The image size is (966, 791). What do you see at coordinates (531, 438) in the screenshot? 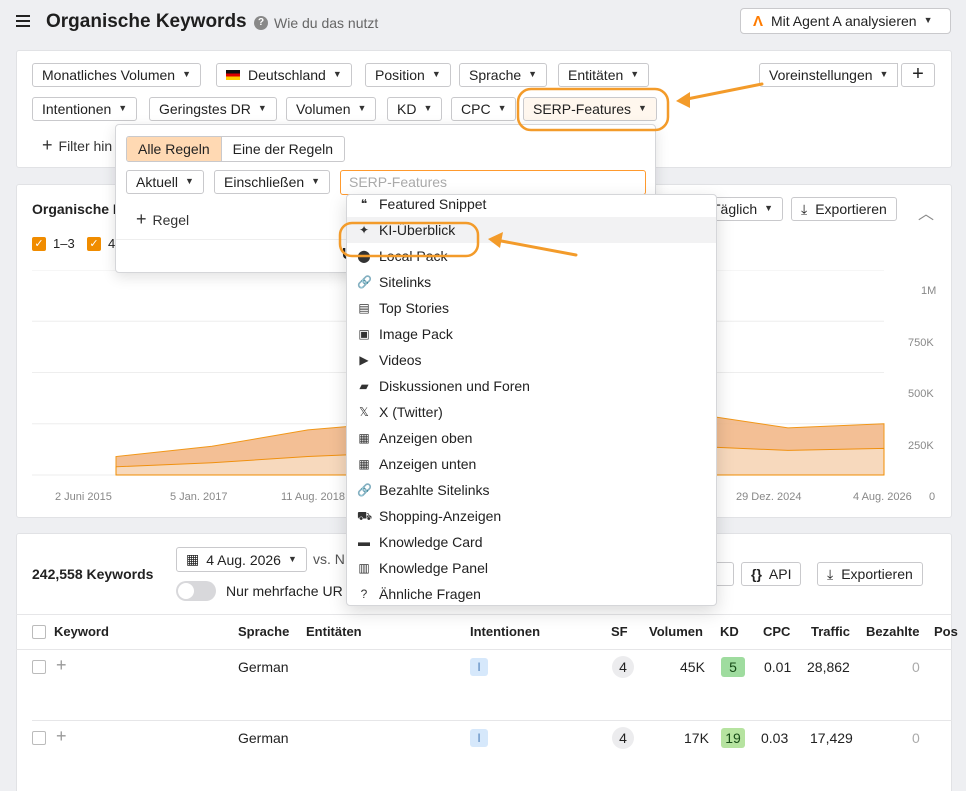
I see `serp-option: ▦ Anzeigen oben` at bounding box center [531, 438].